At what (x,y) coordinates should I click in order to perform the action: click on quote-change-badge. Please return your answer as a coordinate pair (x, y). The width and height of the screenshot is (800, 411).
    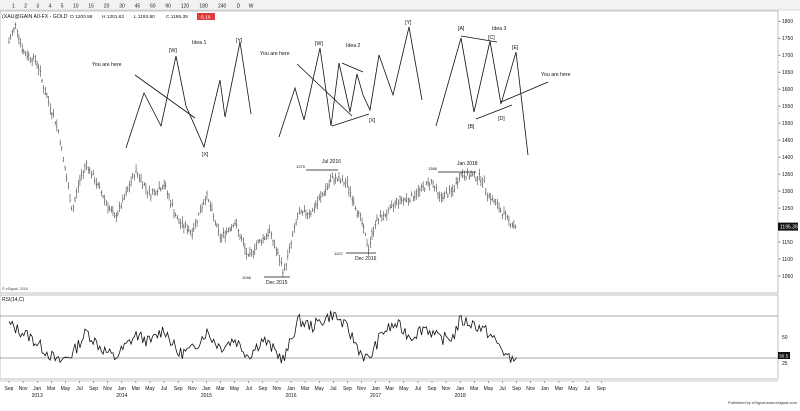
    Looking at the image, I should click on (206, 16).